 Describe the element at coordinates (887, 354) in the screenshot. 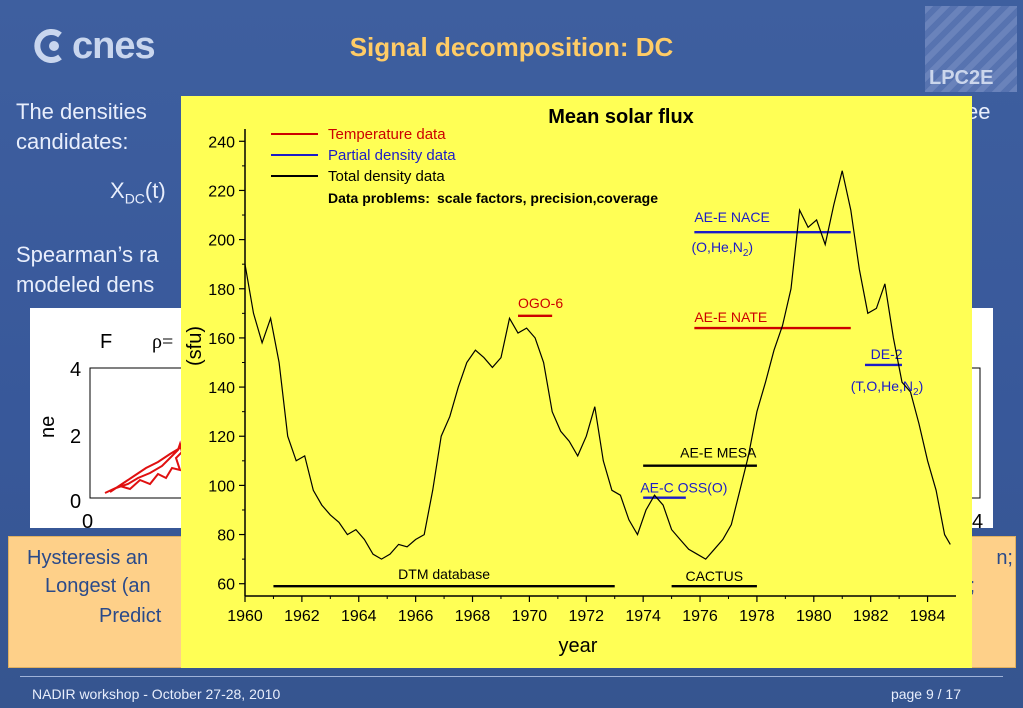

I see `annotation-label-4: DE-2` at that location.